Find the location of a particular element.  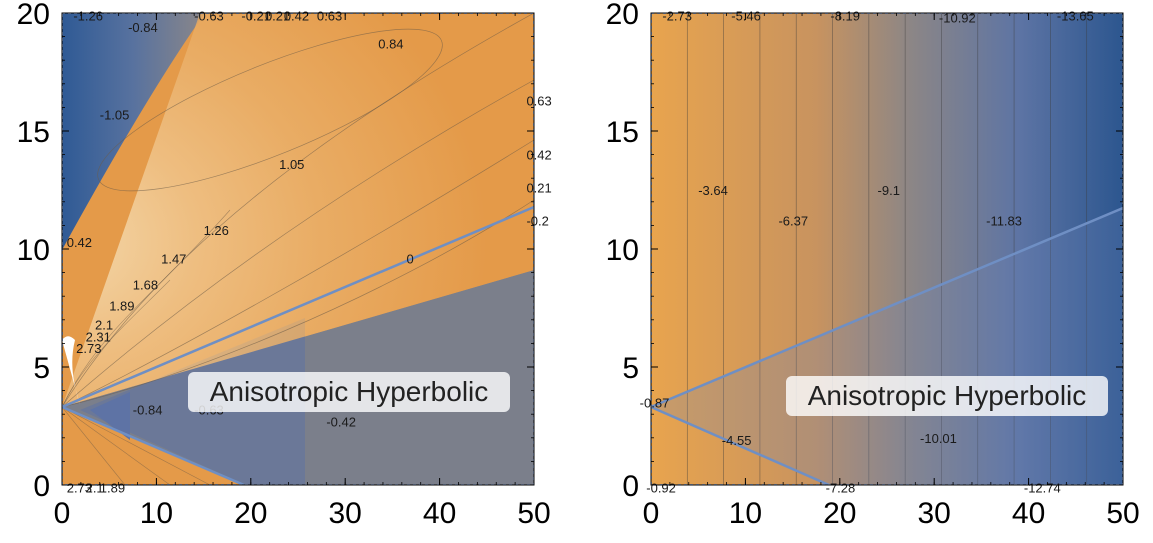

contour-label: 1.47 is located at coordinates (173, 258).